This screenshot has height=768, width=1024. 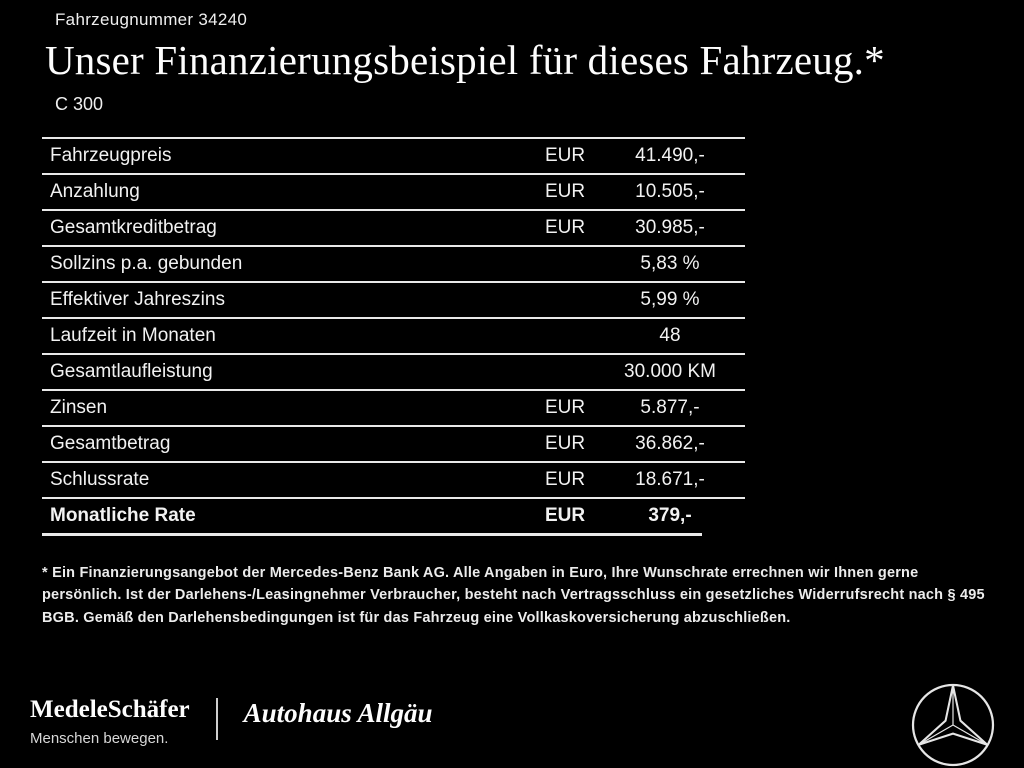 What do you see at coordinates (393, 515) in the screenshot?
I see `table-row-monthly-rate: Monatliche Rate EUR 379,-` at bounding box center [393, 515].